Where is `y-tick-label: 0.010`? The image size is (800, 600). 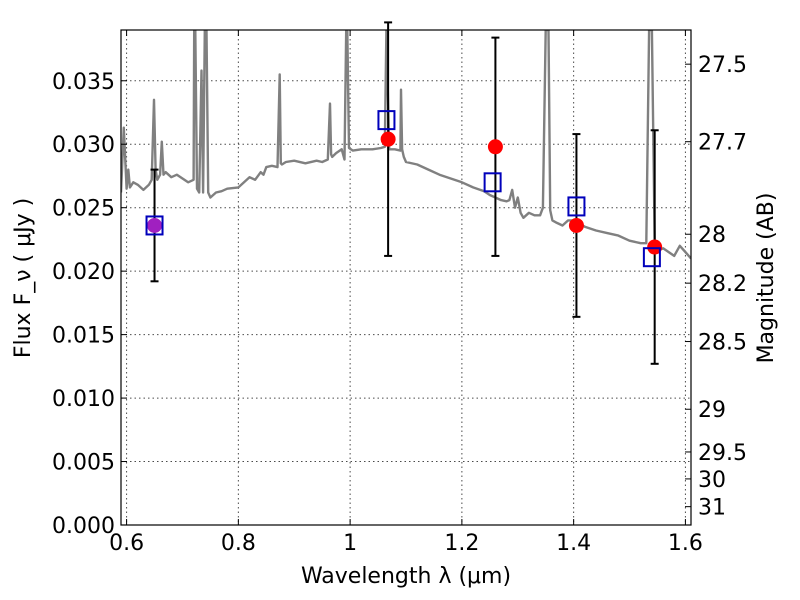
y-tick-label: 0.010 is located at coordinates (83, 399).